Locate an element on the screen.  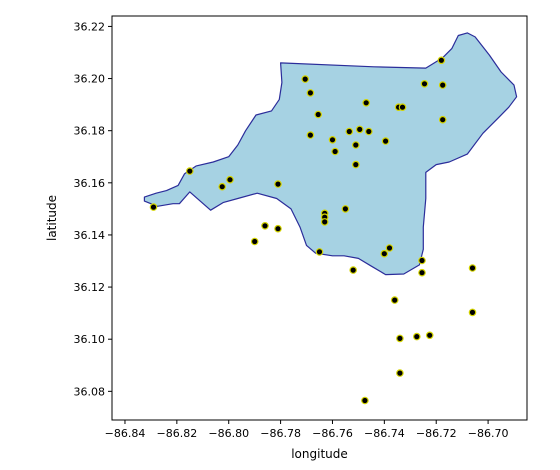
y-axis: 36.08 36.10 36.12 36.14 36.16 36.18 36.20 36.22 is located at coordinates (93, 209).